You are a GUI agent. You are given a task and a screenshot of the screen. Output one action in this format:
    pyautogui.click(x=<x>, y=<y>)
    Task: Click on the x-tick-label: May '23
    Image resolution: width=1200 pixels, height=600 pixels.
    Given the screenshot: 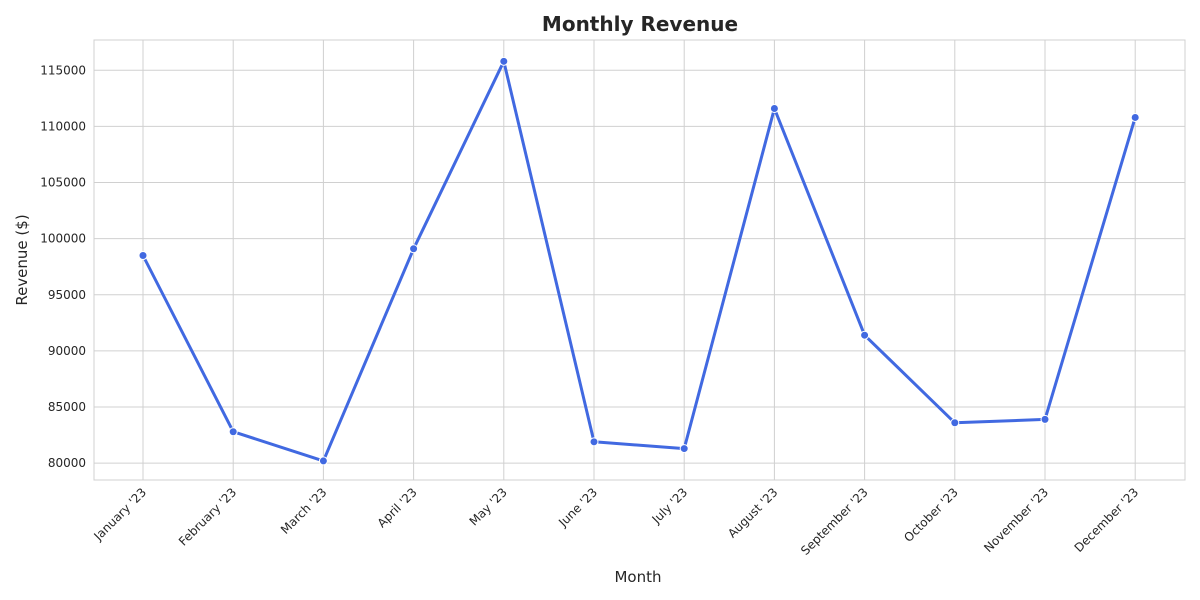 What is the action you would take?
    pyautogui.click(x=488, y=506)
    